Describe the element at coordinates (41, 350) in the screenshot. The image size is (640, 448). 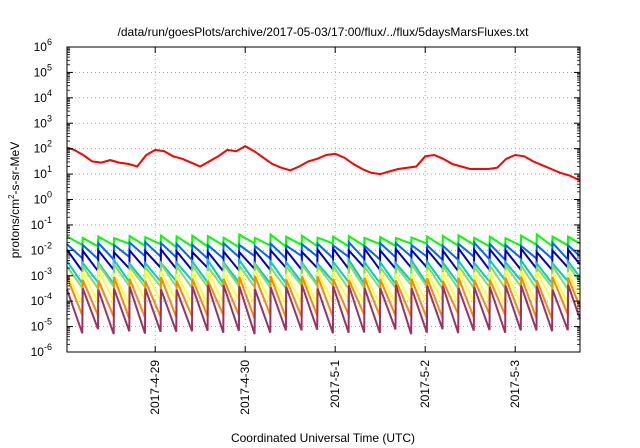
I see `y-tick-label: 10⁻⁶` at that location.